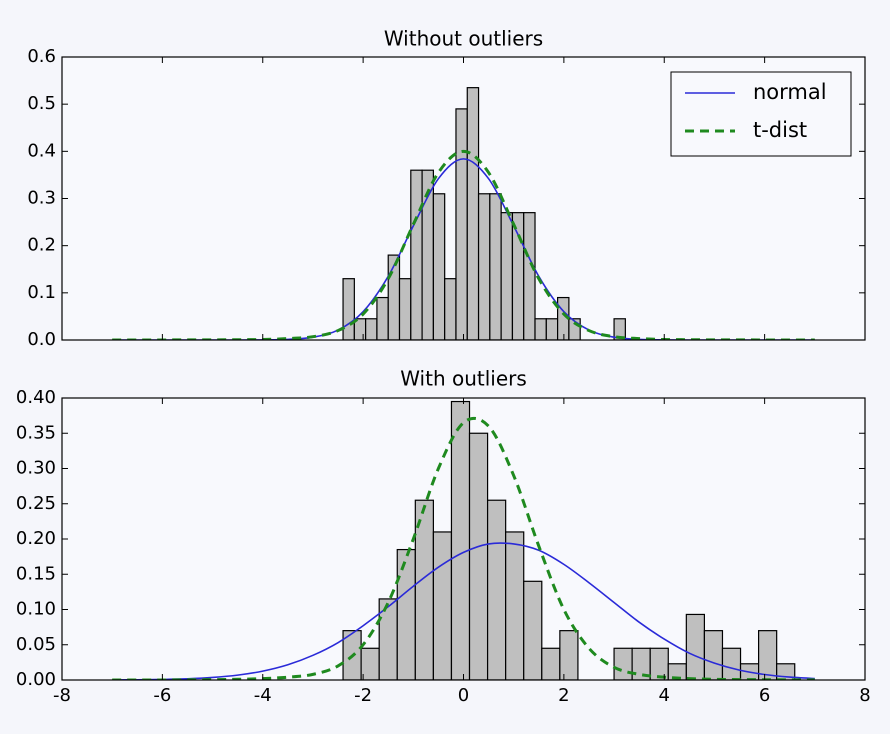 Image resolution: width=890 pixels, height=734 pixels. What do you see at coordinates (36, 503) in the screenshot?
I see `y-tick-label: 0.25` at bounding box center [36, 503].